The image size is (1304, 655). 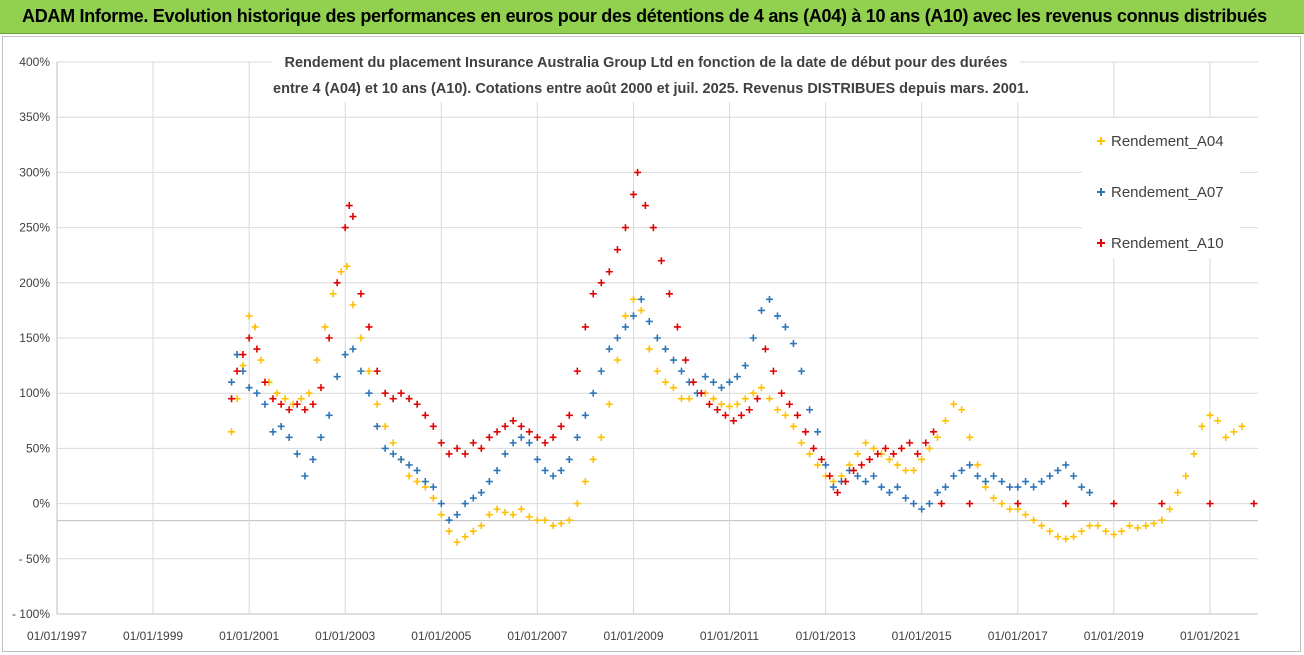 I want to click on legend: Rendement_A04 Rendement_A07 Rendement_A10, so click(x=1160, y=192).